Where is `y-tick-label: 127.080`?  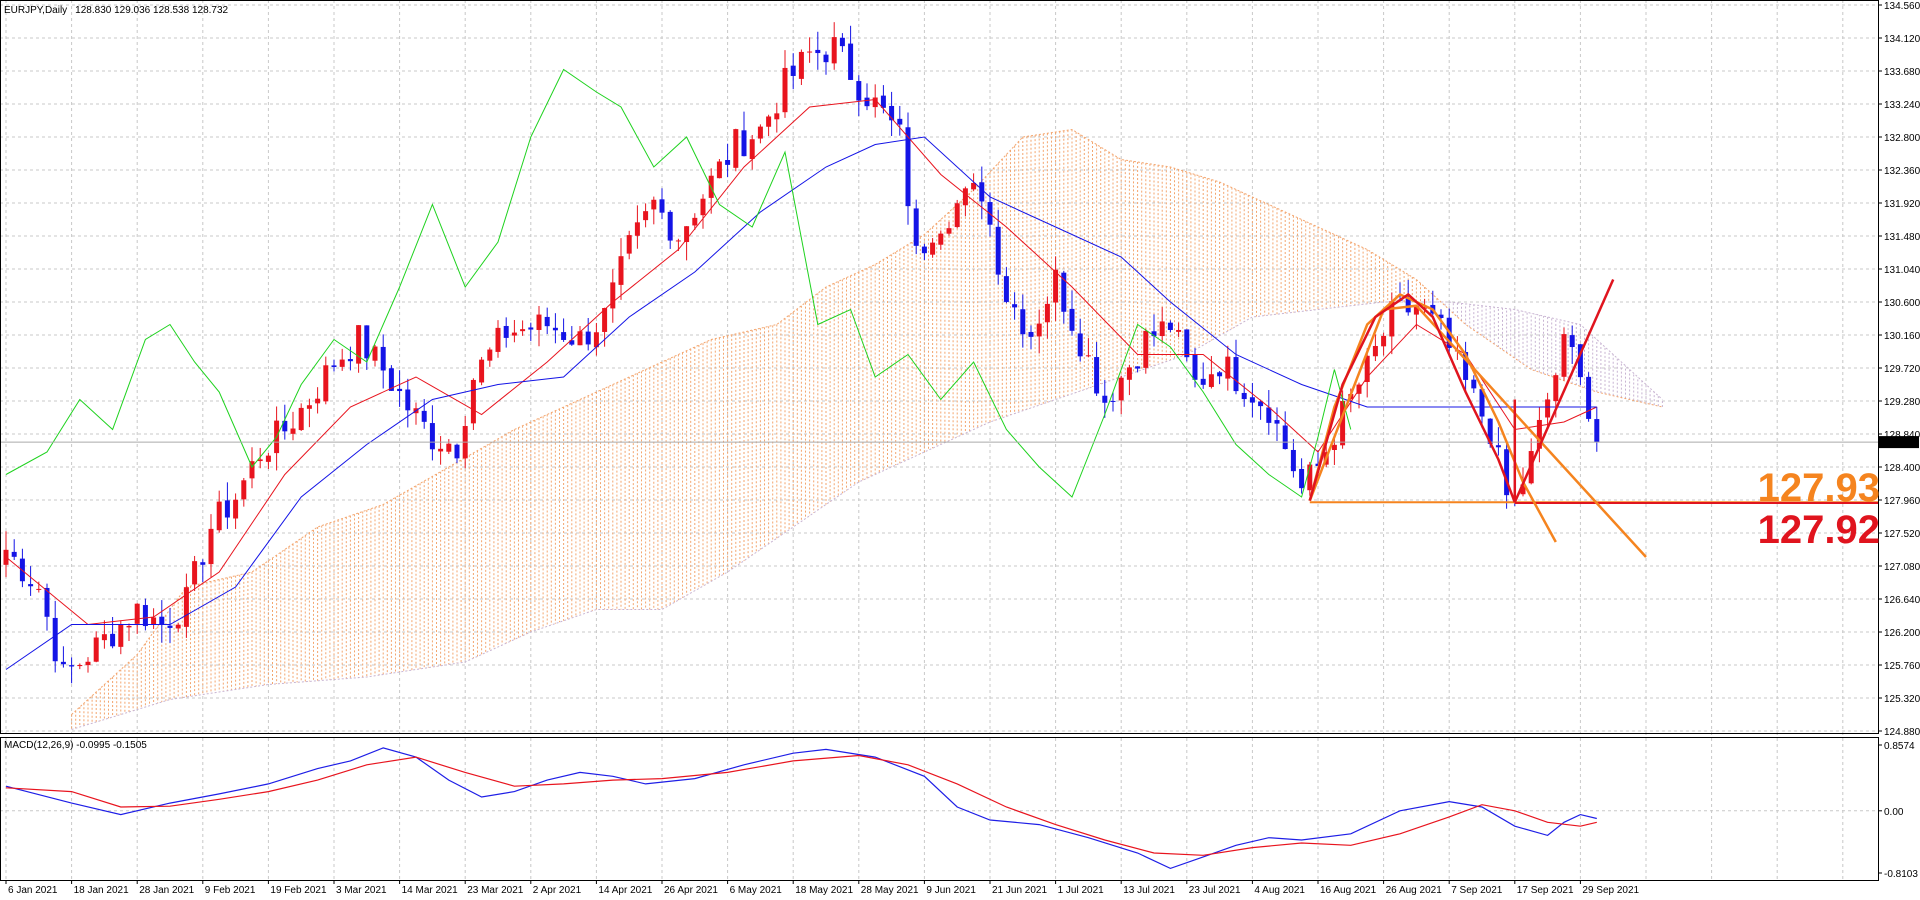 y-tick-label: 127.080 is located at coordinates (1902, 567).